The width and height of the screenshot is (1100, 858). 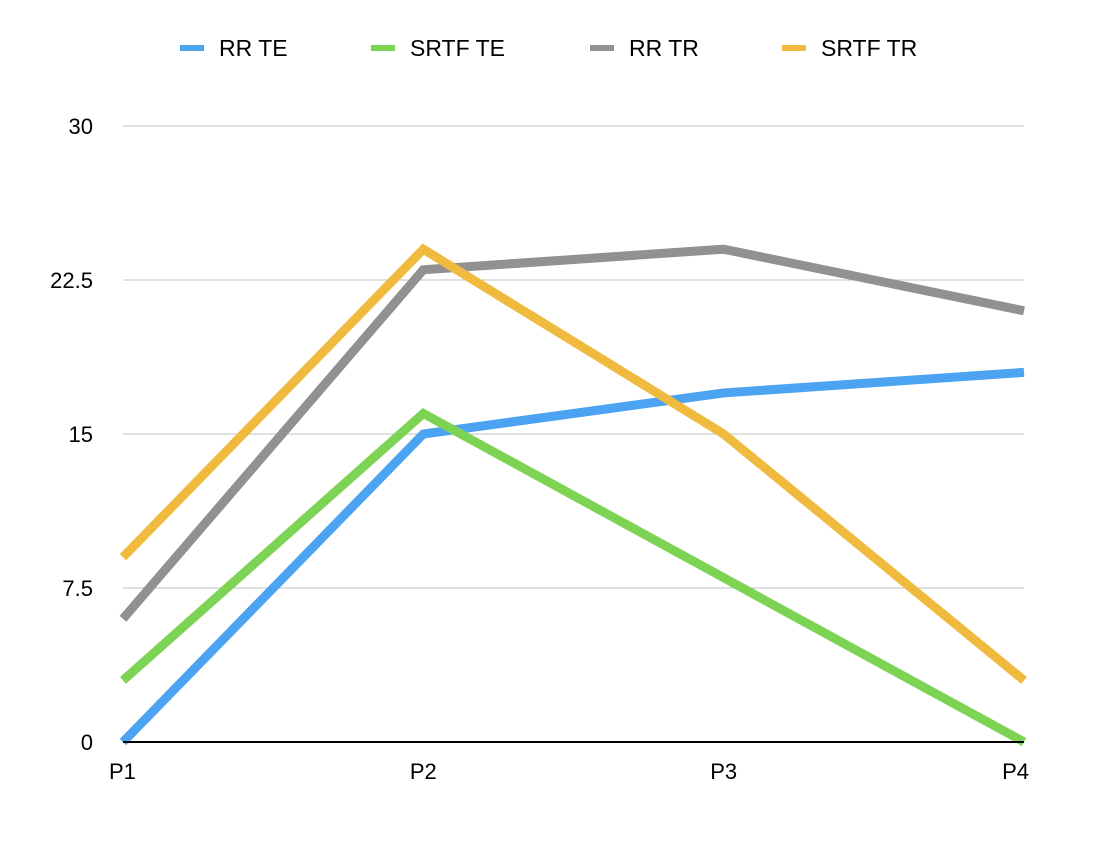 I want to click on legend-item: SRTF TE, so click(x=438, y=48).